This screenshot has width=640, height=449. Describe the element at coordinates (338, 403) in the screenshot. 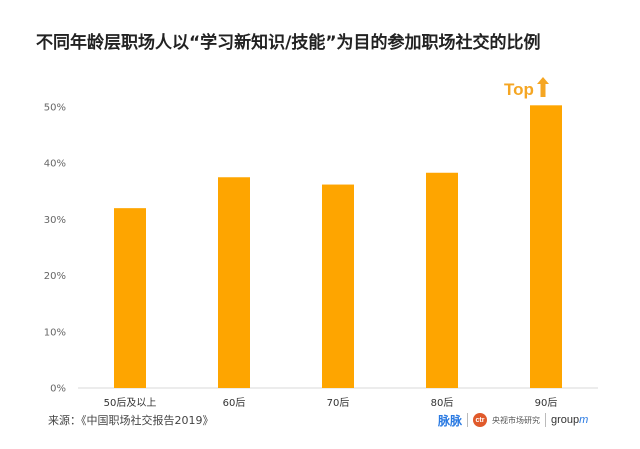

I see `x-tick-label: 70后` at that location.